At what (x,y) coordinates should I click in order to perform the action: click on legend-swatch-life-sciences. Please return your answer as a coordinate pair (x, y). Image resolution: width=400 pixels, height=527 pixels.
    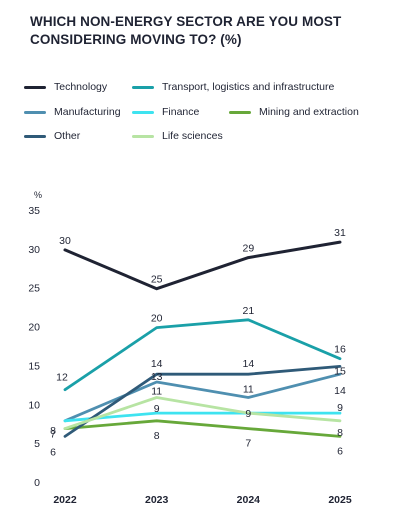
    Looking at the image, I should click on (143, 136).